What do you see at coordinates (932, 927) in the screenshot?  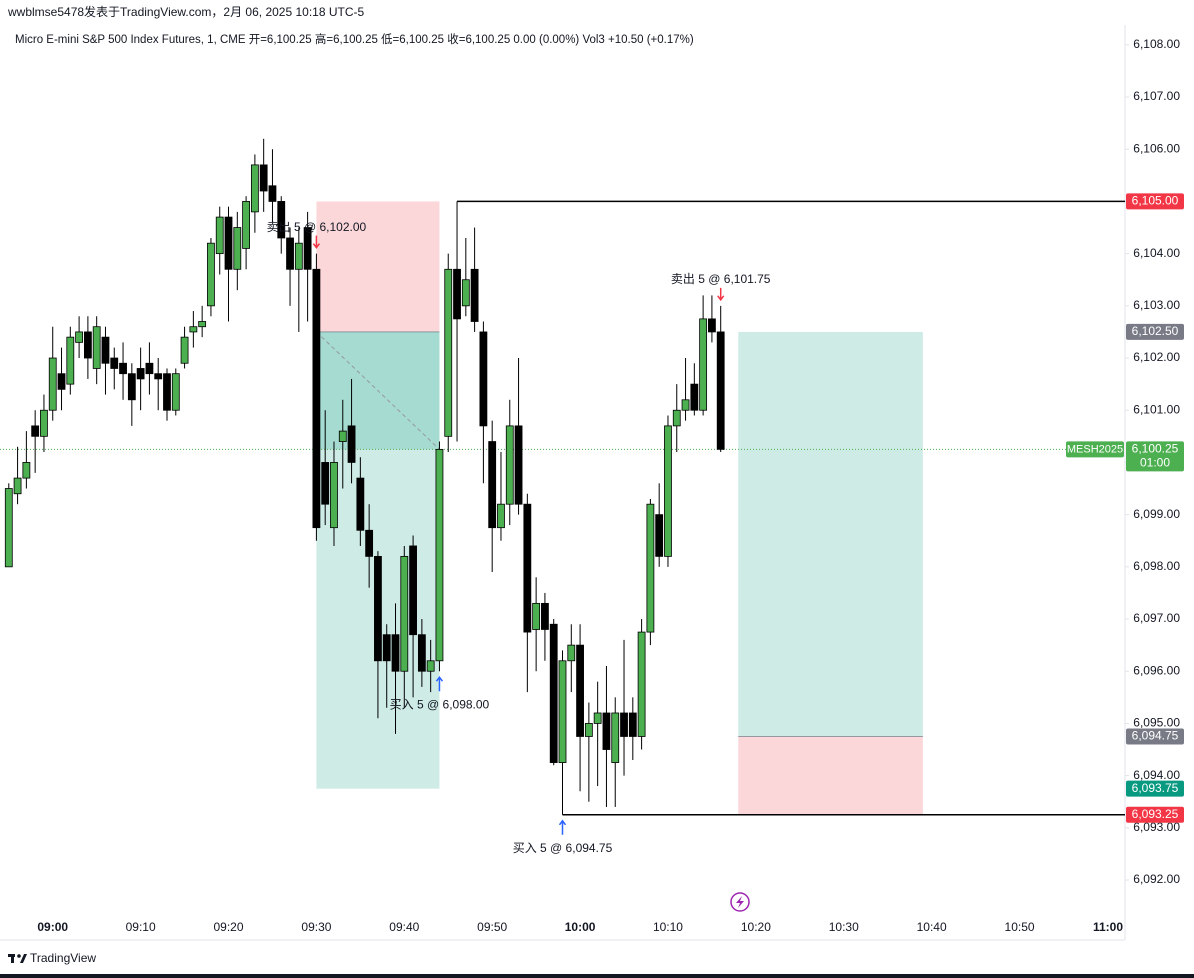 I see `x-tick-label: 10:40` at bounding box center [932, 927].